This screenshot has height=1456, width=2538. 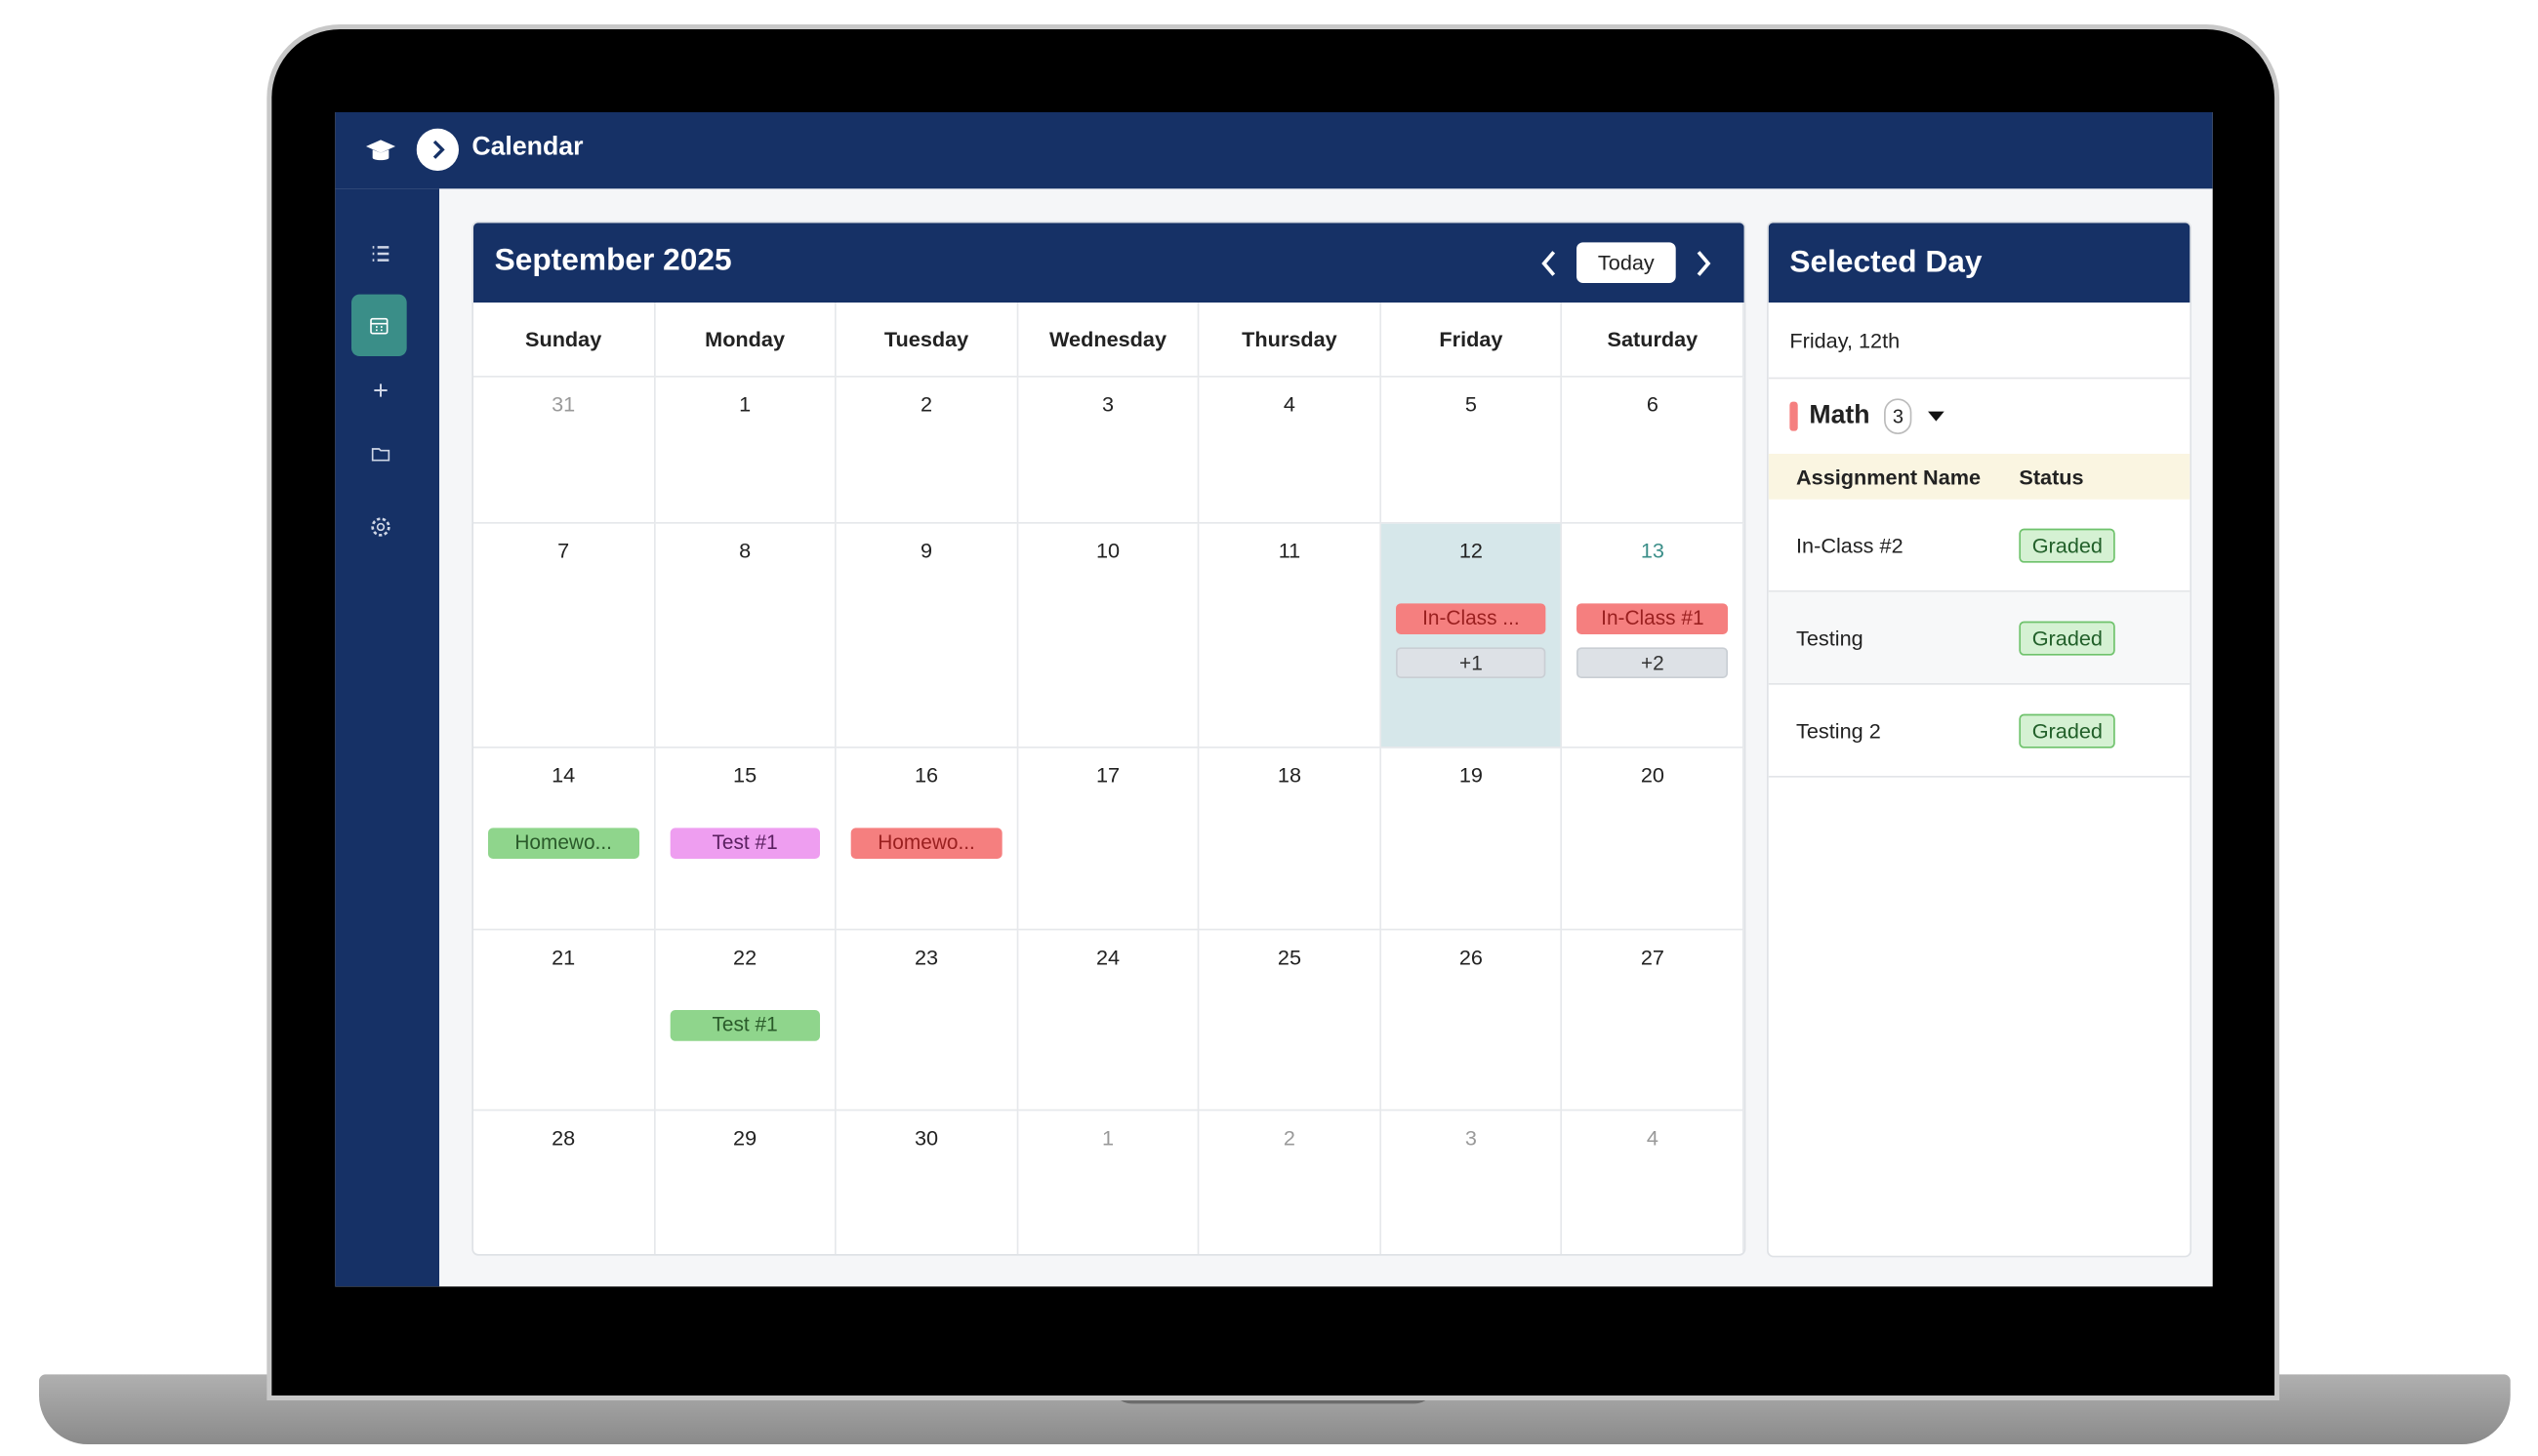 I want to click on day-cell: 27, so click(x=1653, y=1021).